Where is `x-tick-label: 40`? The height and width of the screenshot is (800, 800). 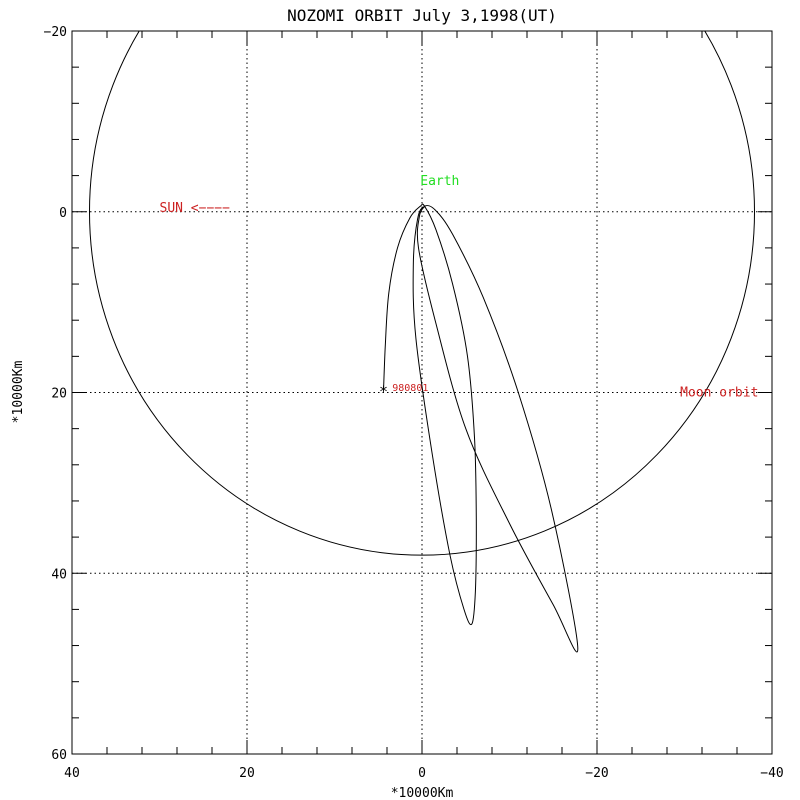 x-tick-label: 40 is located at coordinates (72, 773).